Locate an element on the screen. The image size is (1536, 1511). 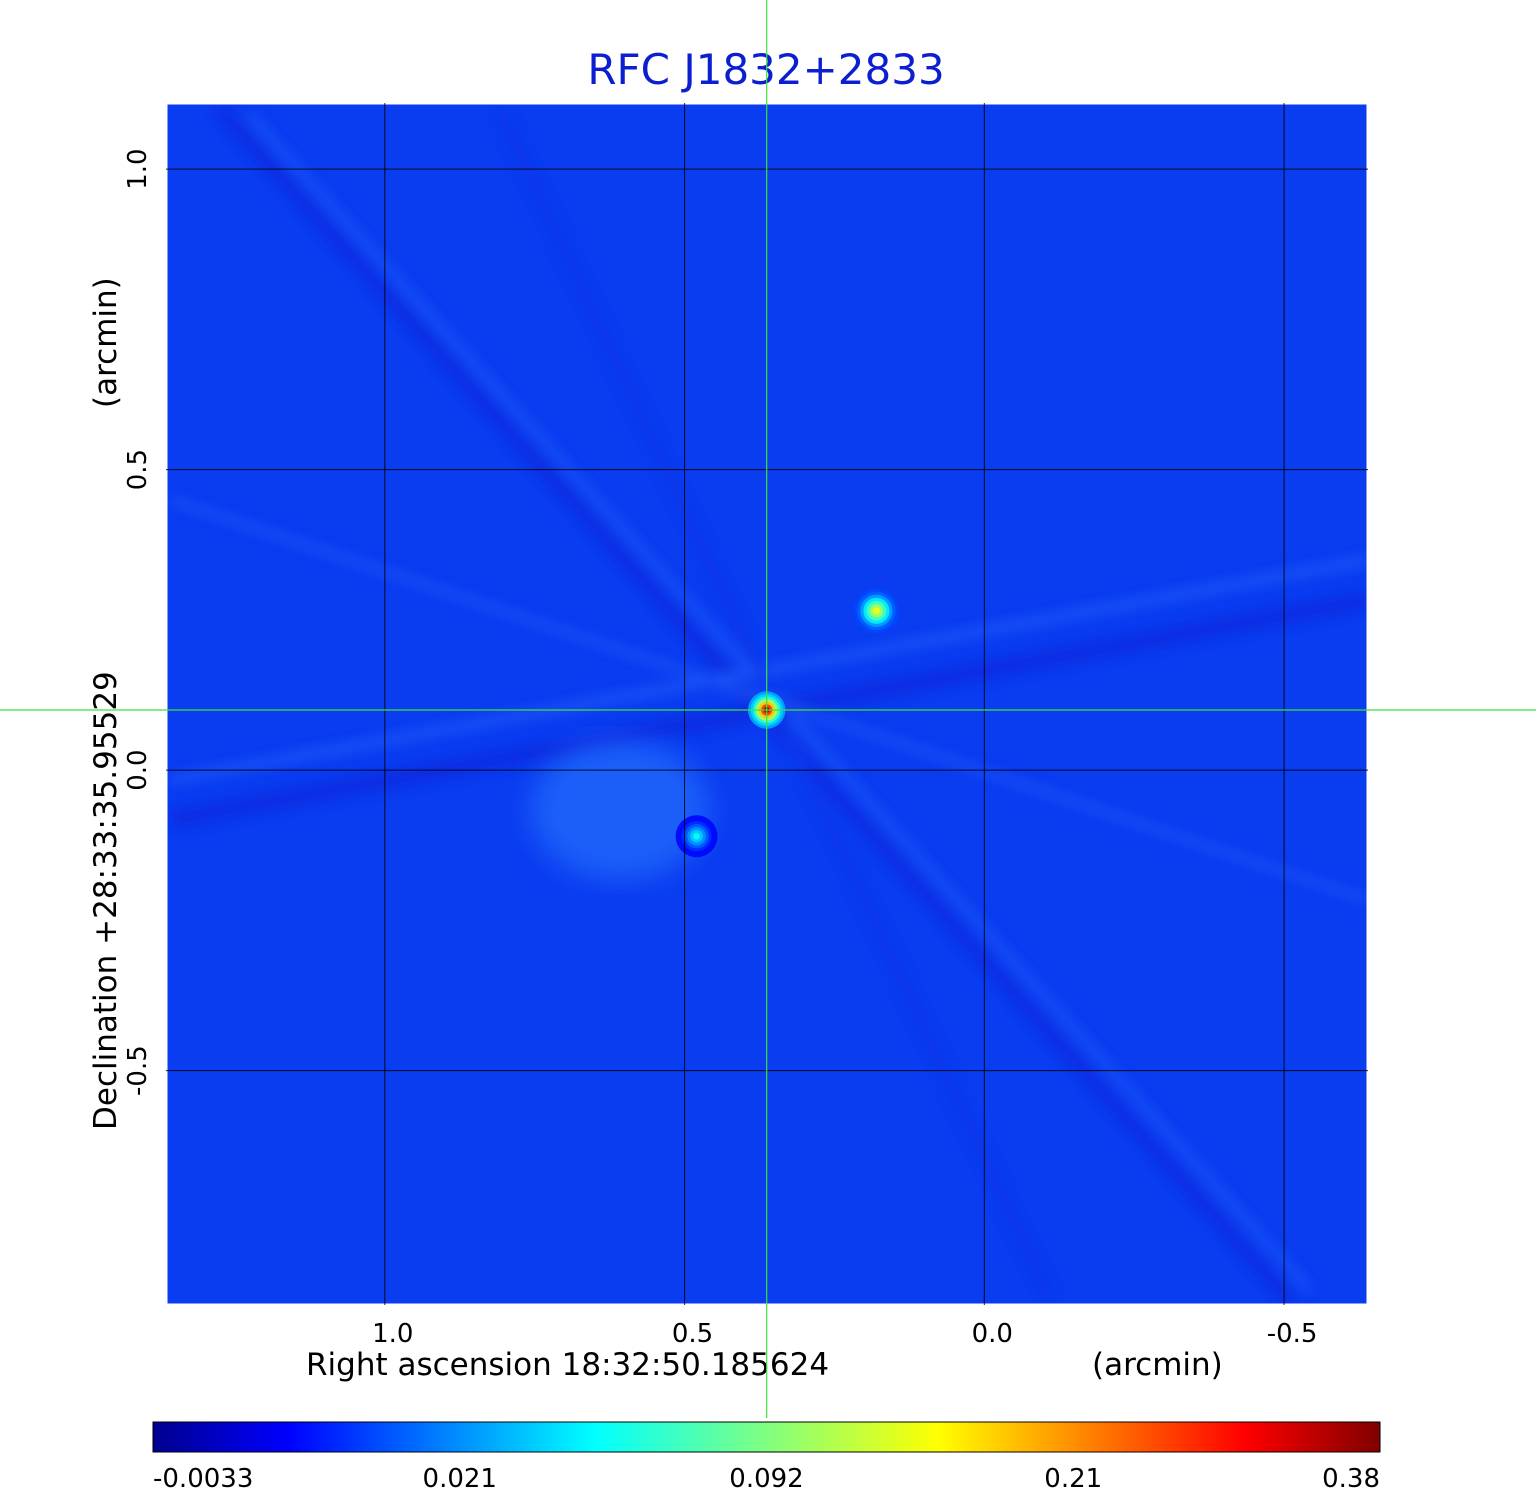
colorbar is located at coordinates (766, 1437).